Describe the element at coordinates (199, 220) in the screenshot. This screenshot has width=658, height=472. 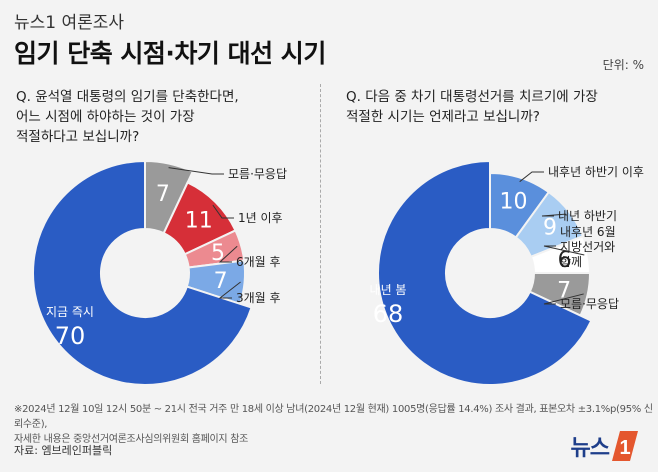
I see `value-label-1: 11` at that location.